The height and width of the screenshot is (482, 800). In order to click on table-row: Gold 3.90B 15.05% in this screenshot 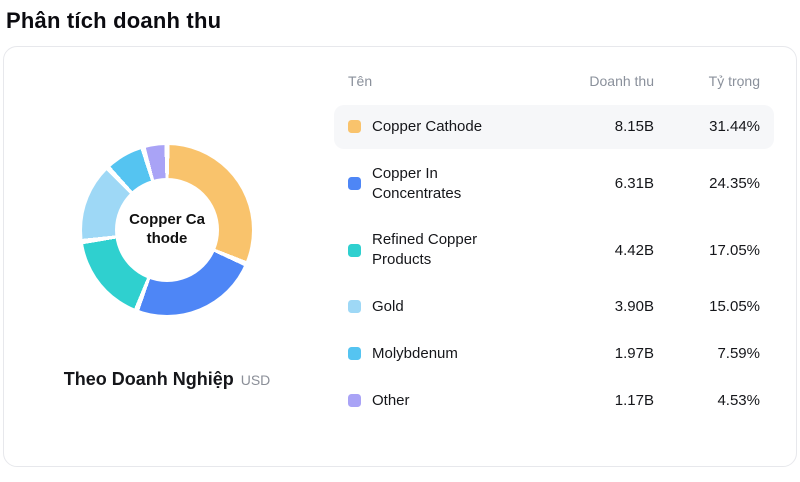, I will do `click(554, 307)`.